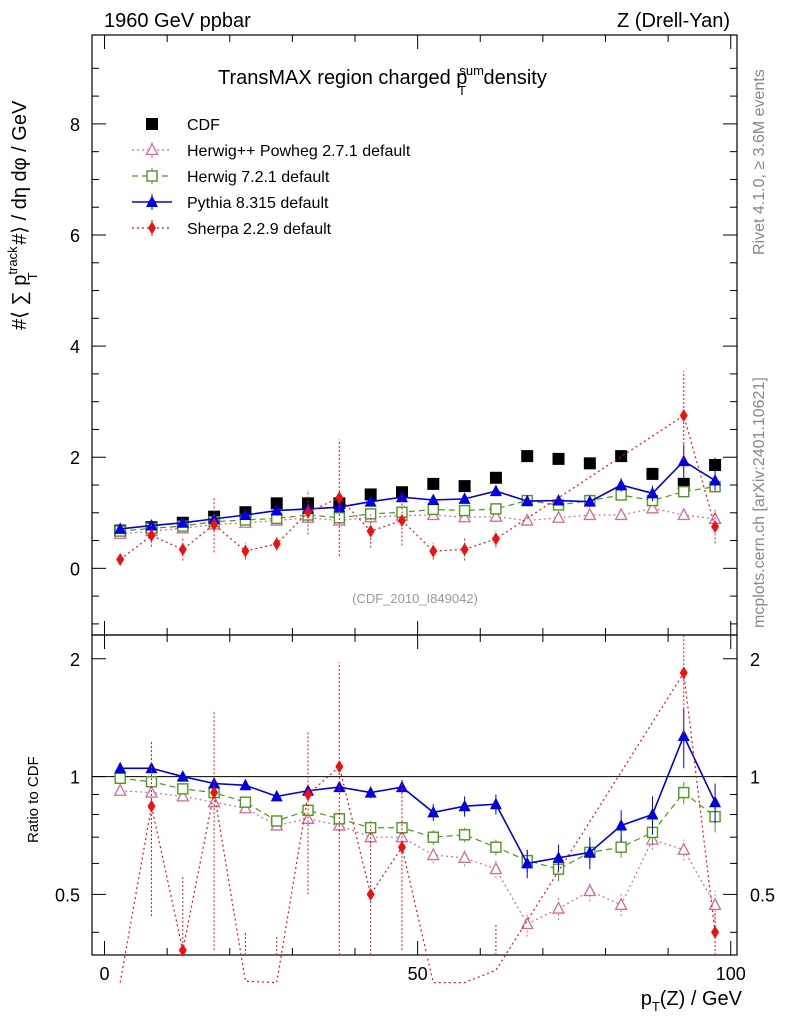 This screenshot has width=786, height=1029. What do you see at coordinates (75, 660) in the screenshot?
I see `ratio-y-tick-label: 2` at bounding box center [75, 660].